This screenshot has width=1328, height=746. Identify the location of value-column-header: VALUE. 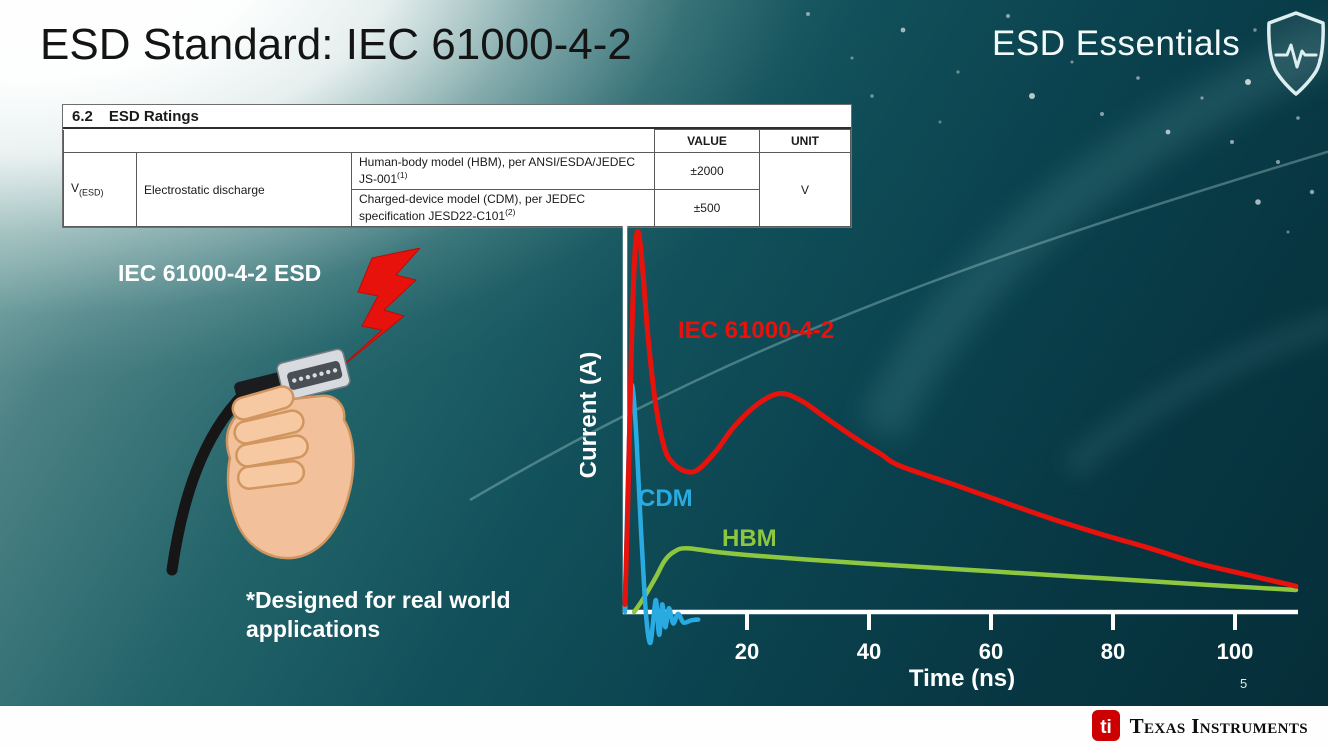
(707, 141).